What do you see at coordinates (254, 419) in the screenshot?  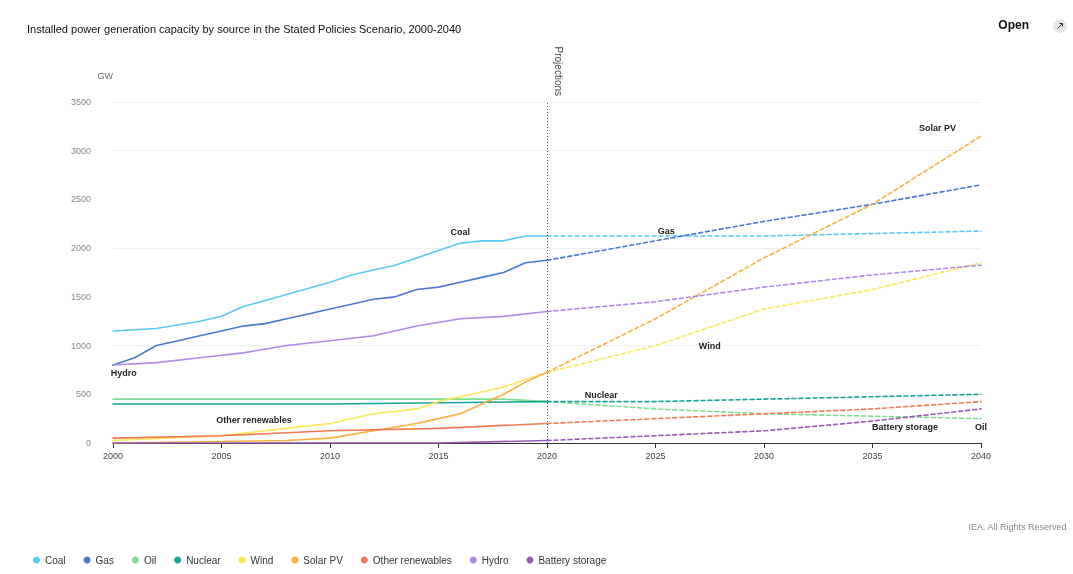 I see `annotation: Other renewables` at bounding box center [254, 419].